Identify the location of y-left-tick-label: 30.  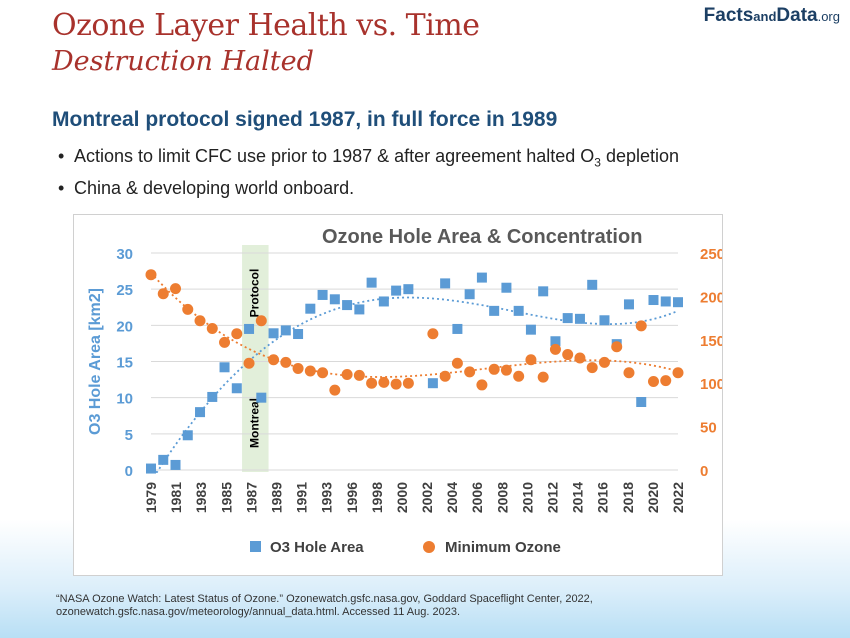
(124, 254).